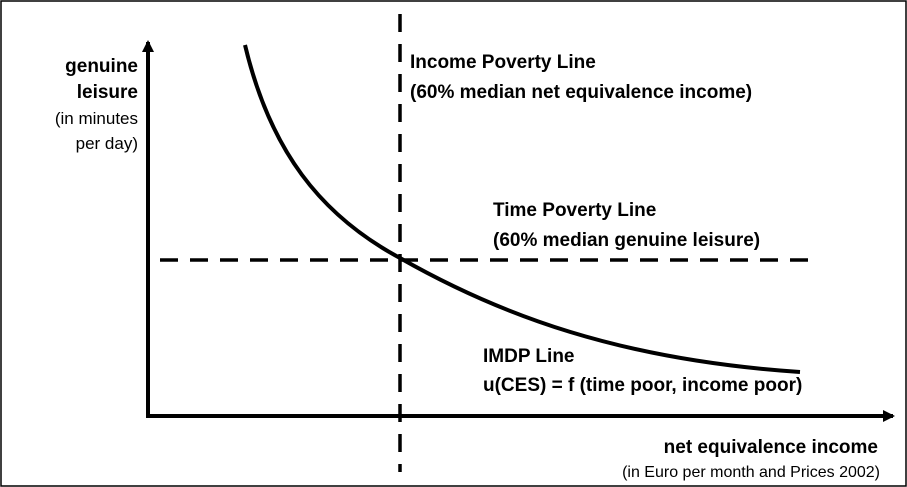 This screenshot has height=487, width=907. Describe the element at coordinates (503, 62) in the screenshot. I see `line-title: Income Poverty Line` at that location.